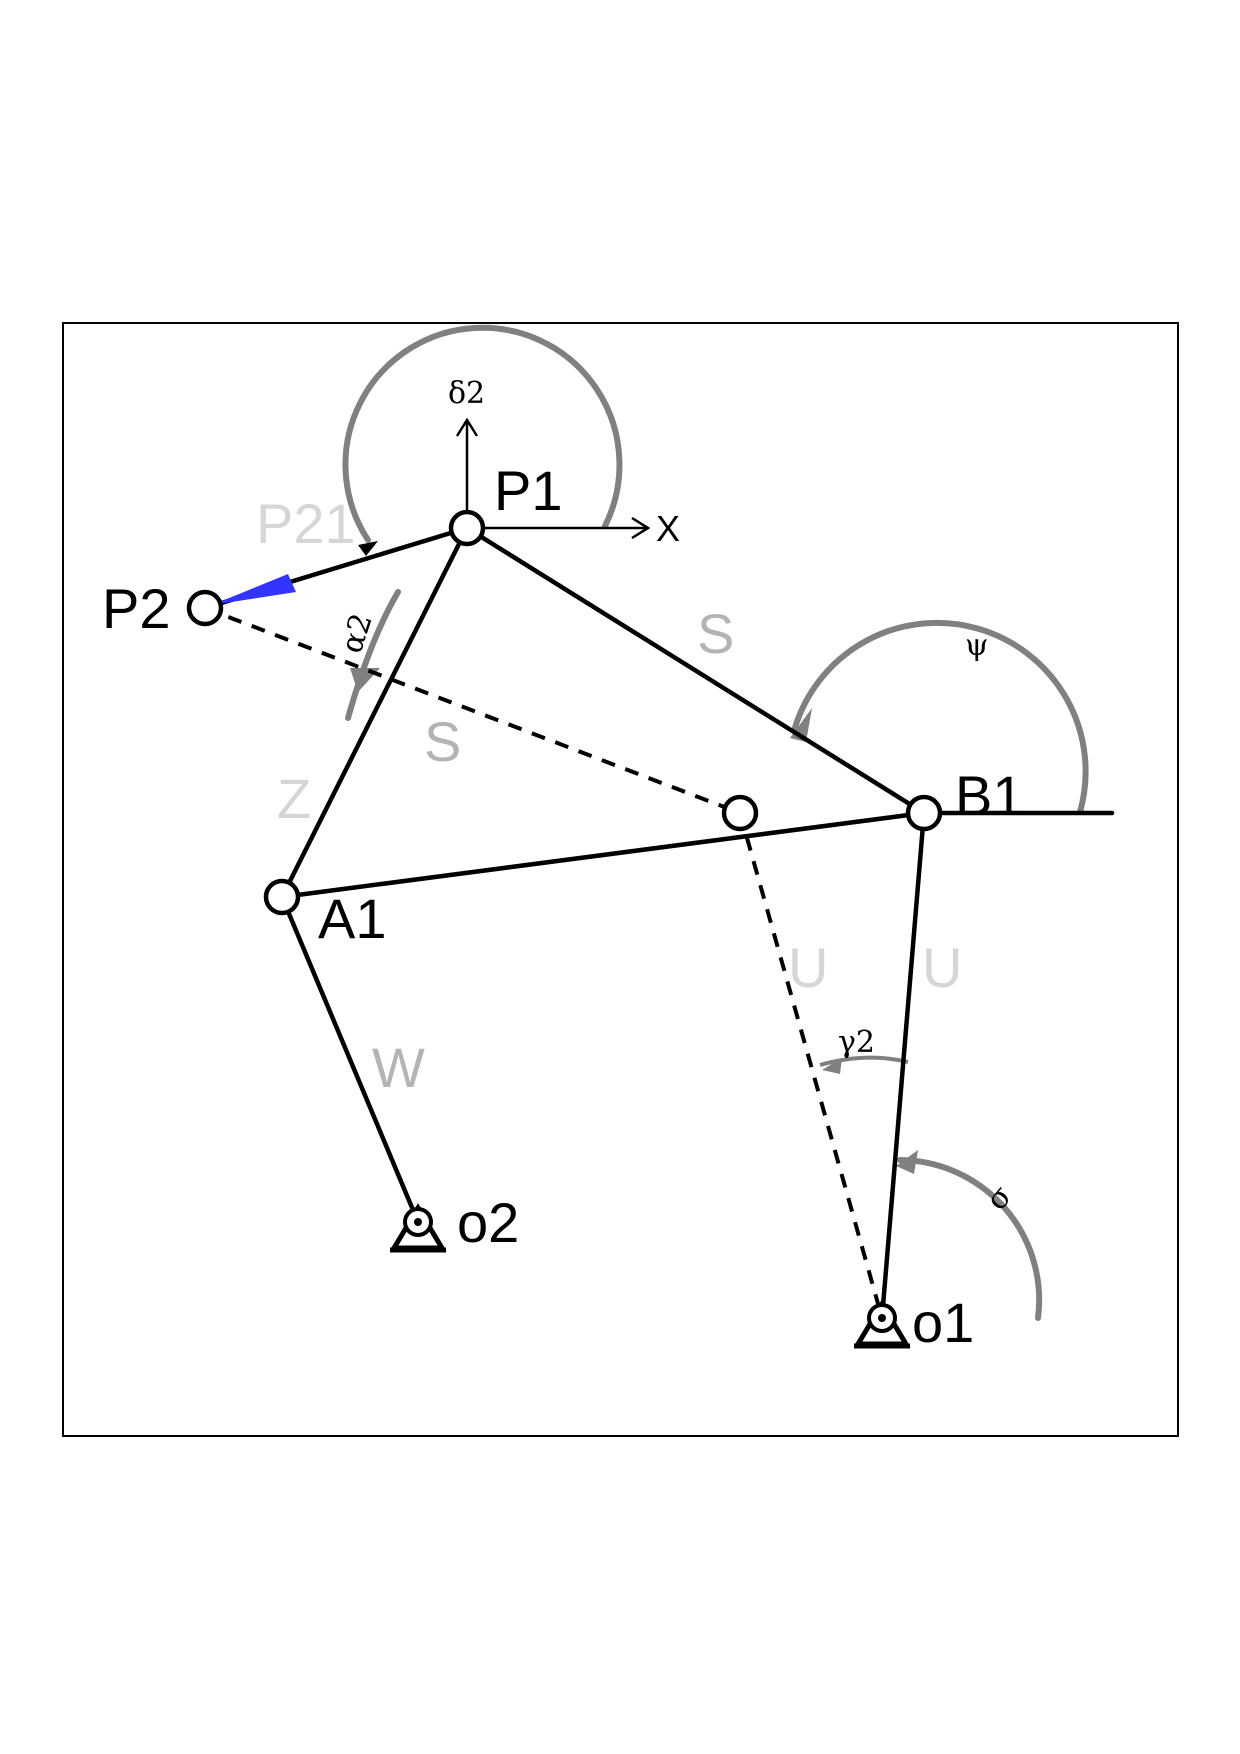 The image size is (1240, 1754). Describe the element at coordinates (808, 967) in the screenshot. I see `label-u-dashed: U` at that location.